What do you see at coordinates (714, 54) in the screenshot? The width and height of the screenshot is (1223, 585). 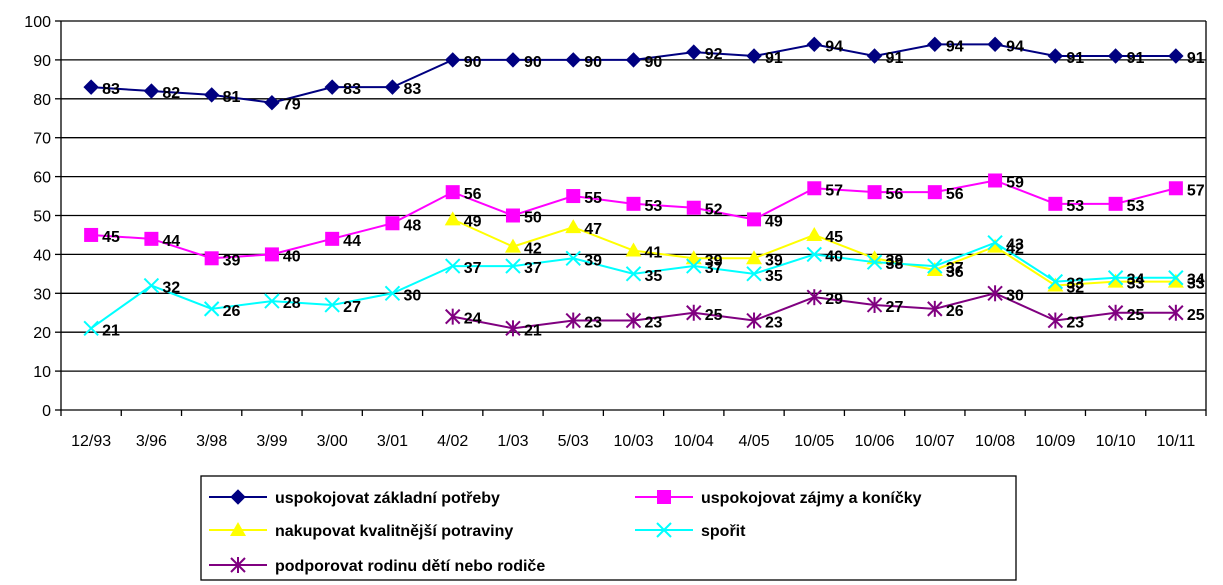 I see `data-label: 92` at bounding box center [714, 54].